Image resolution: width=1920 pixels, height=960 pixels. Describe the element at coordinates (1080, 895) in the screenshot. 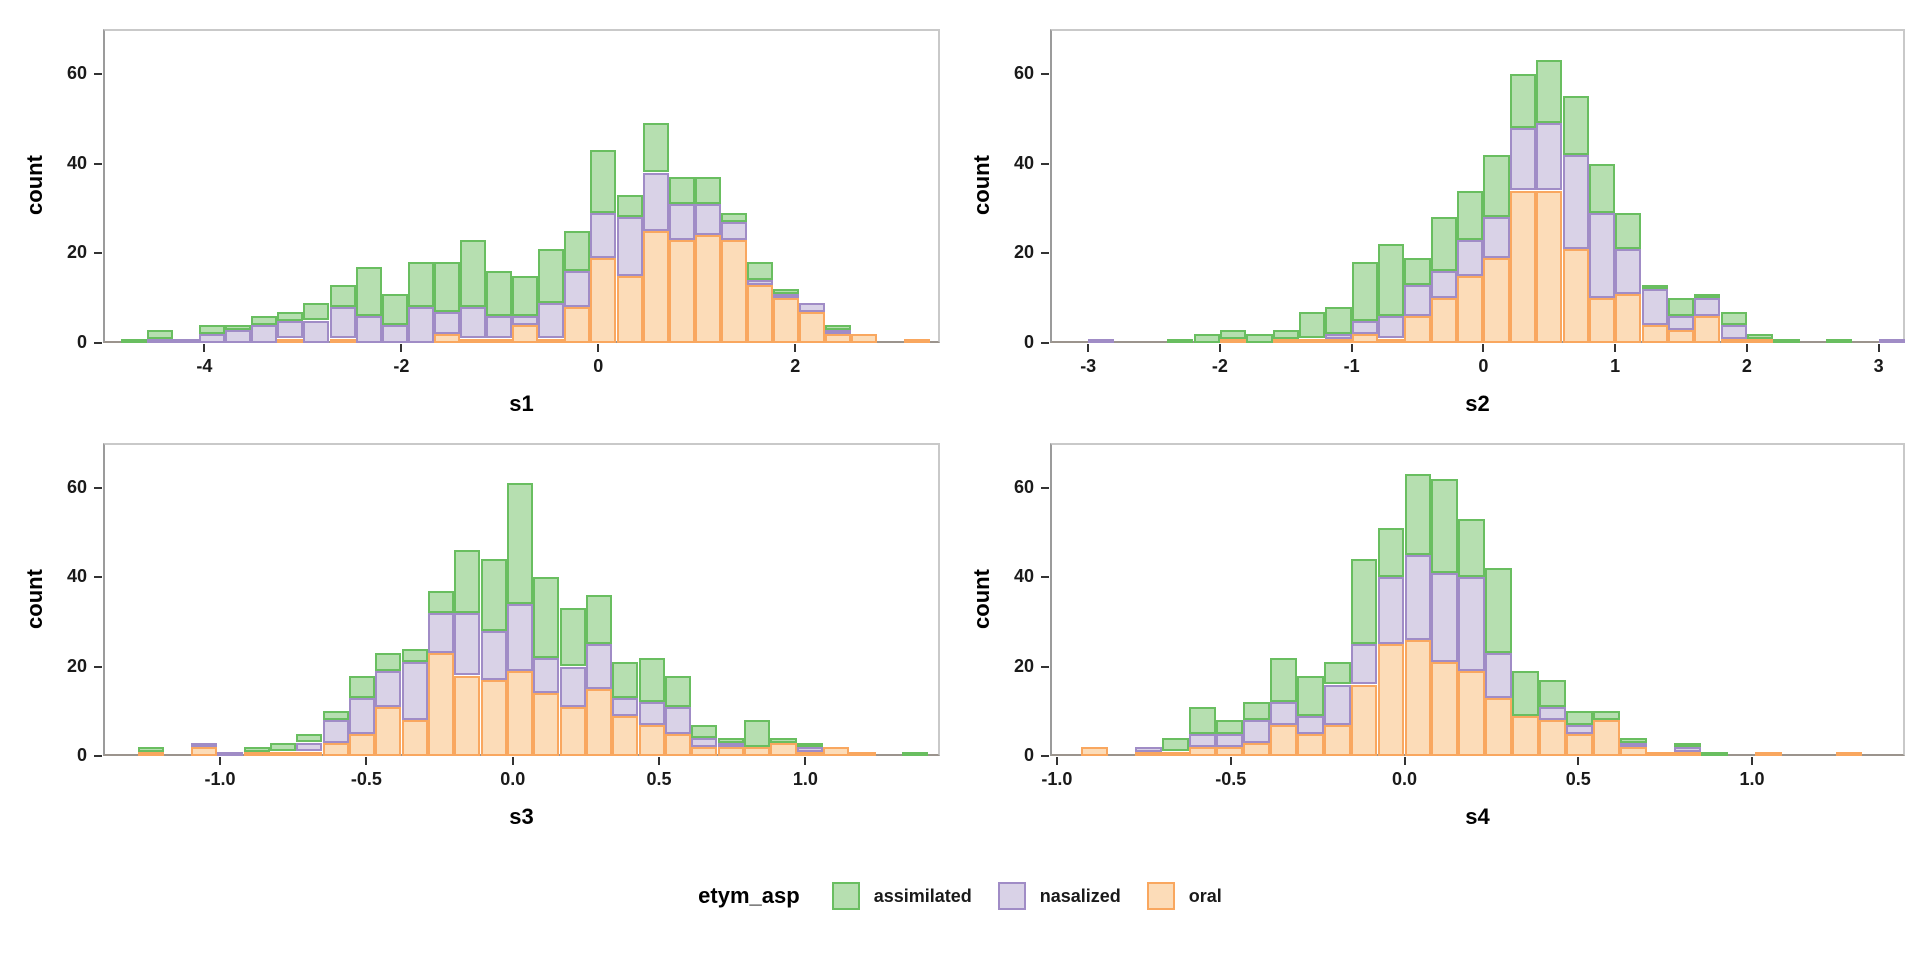

I see `legend-label-nasalized: nasalized` at that location.